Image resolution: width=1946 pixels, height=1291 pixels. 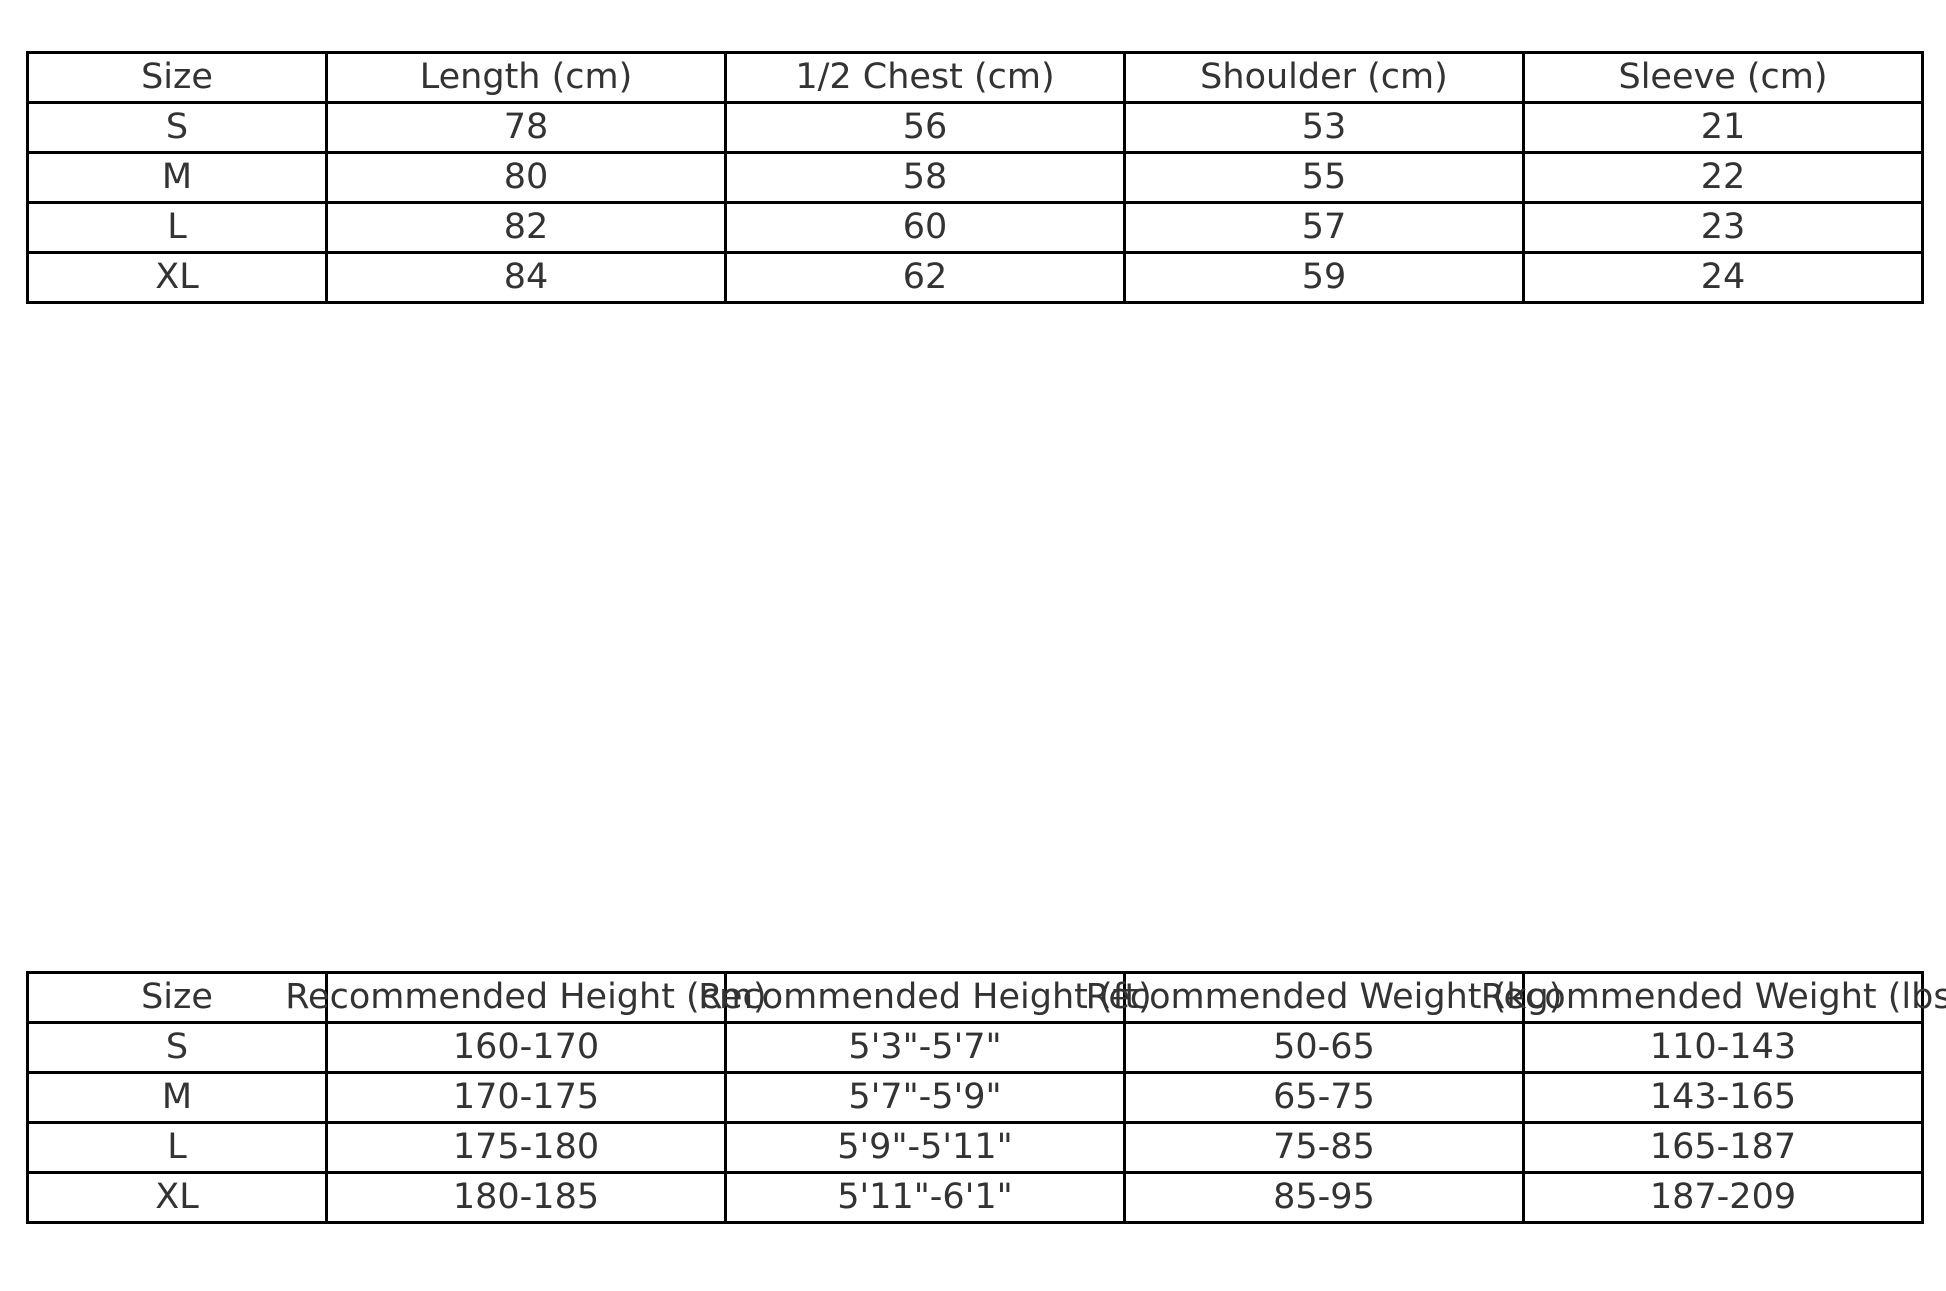 I want to click on table-cell: 53, so click(x=1324, y=127).